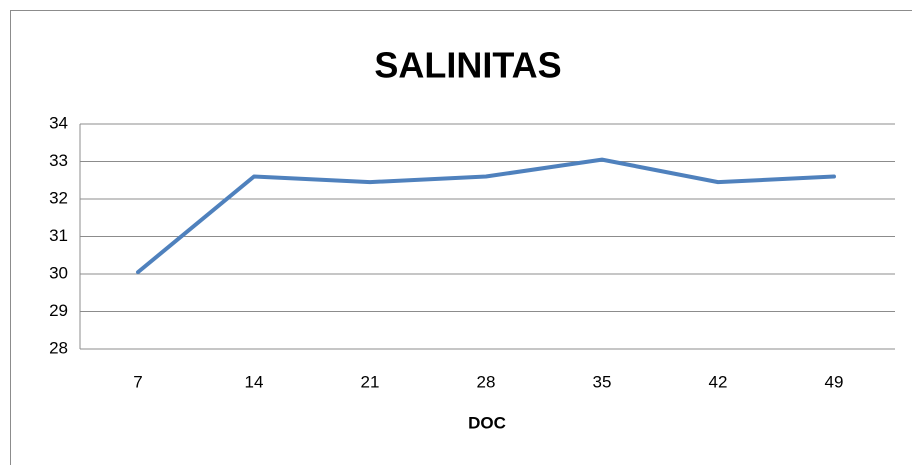 The width and height of the screenshot is (912, 465). What do you see at coordinates (58, 122) in the screenshot?
I see `y-tick-label: 34` at bounding box center [58, 122].